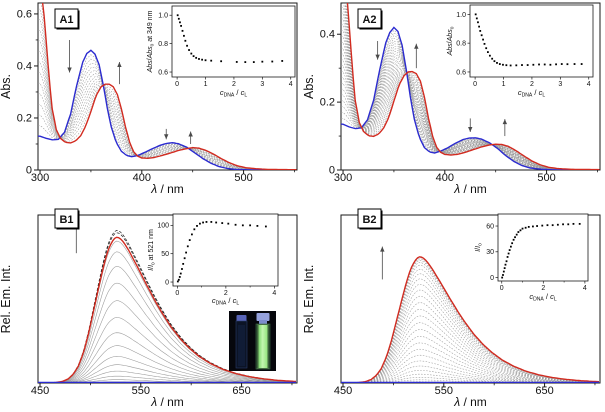 This screenshot has width=605, height=412. What do you see at coordinates (167, 402) in the screenshot?
I see `x-axis-label: λ / nm` at bounding box center [167, 402].